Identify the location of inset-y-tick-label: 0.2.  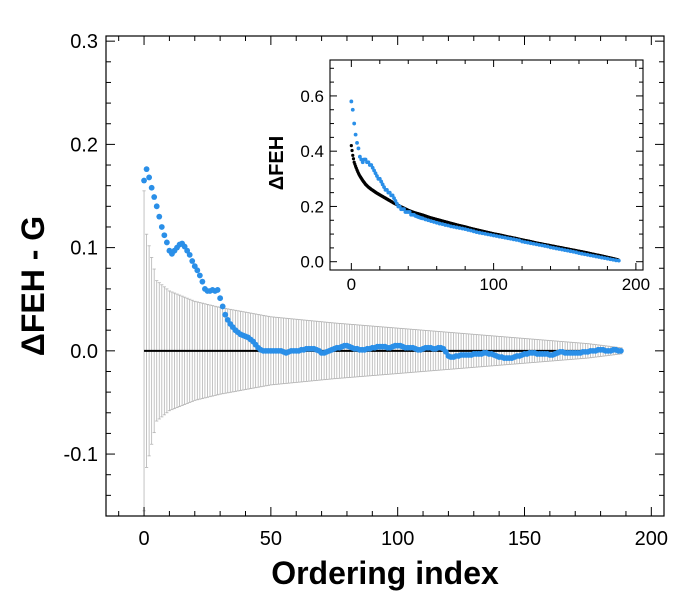
(312, 206).